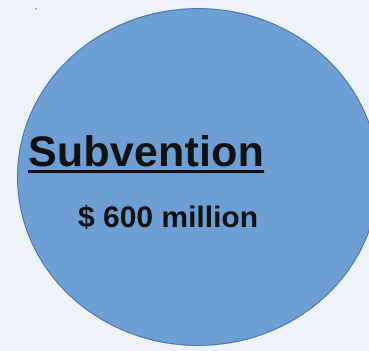 This screenshot has width=369, height=351. I want to click on circle-title: Subvention, so click(146, 152).